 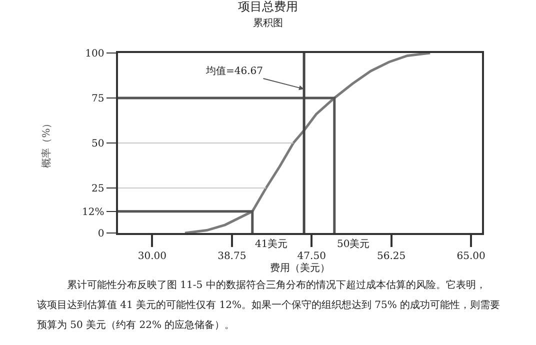 I want to click on x-tick-label: 47.50, so click(x=311, y=256).